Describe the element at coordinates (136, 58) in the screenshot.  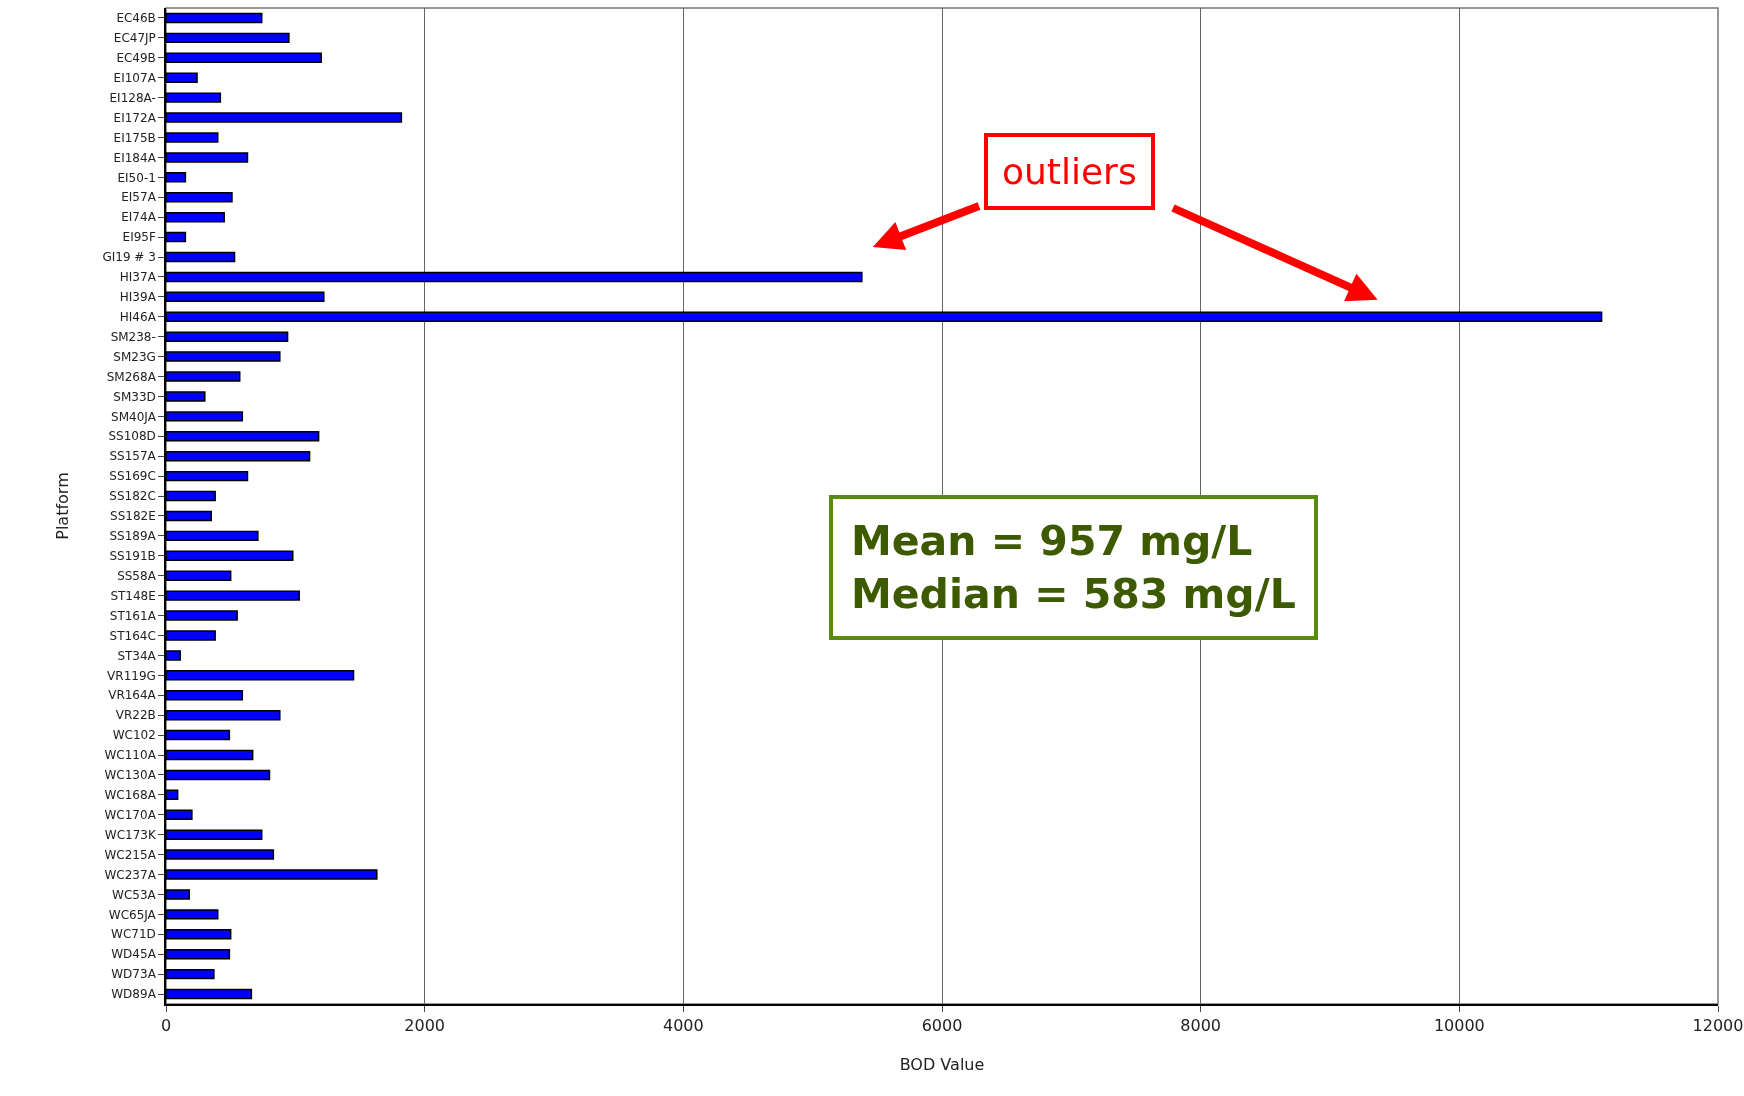
I see `y-tick-label: EC49B` at that location.